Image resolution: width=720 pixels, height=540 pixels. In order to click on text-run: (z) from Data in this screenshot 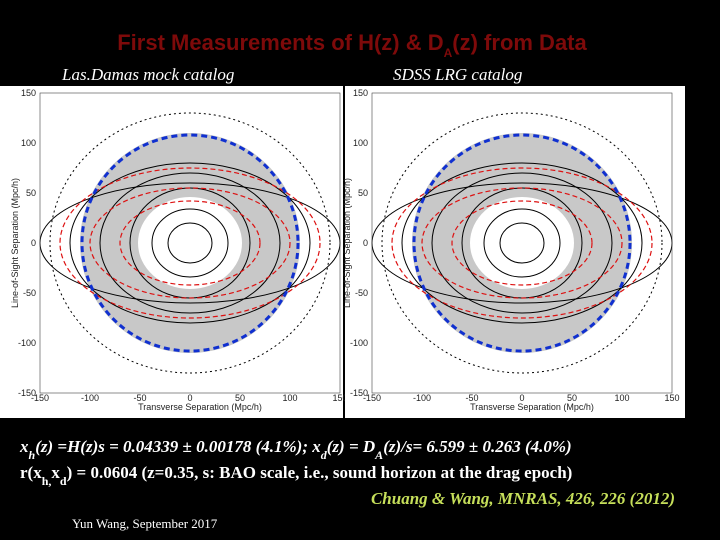, I will do `click(519, 42)`.